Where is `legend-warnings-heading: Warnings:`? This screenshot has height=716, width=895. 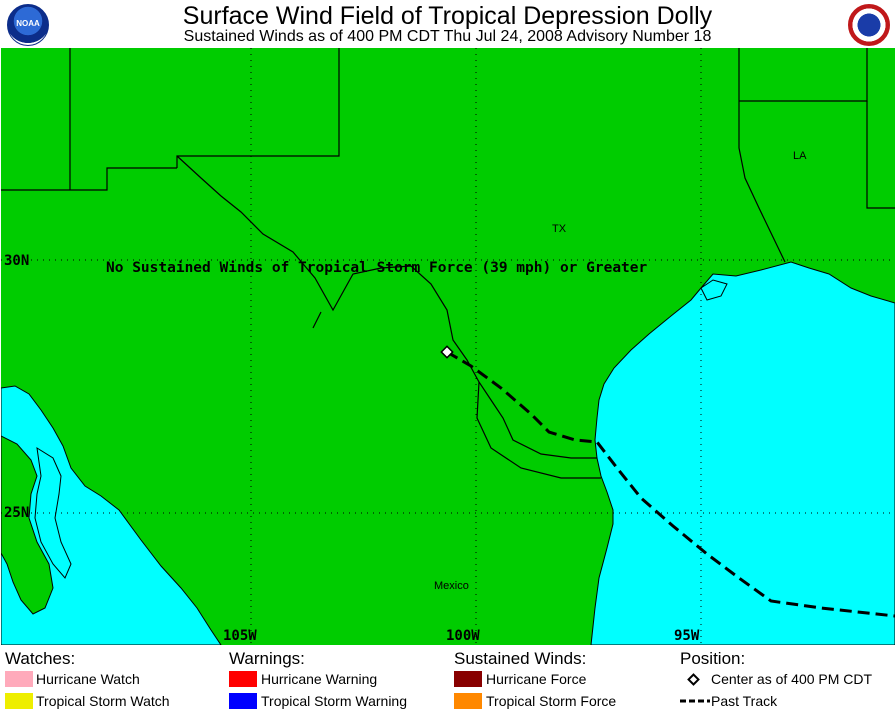 legend-warnings-heading: Warnings: is located at coordinates (267, 658).